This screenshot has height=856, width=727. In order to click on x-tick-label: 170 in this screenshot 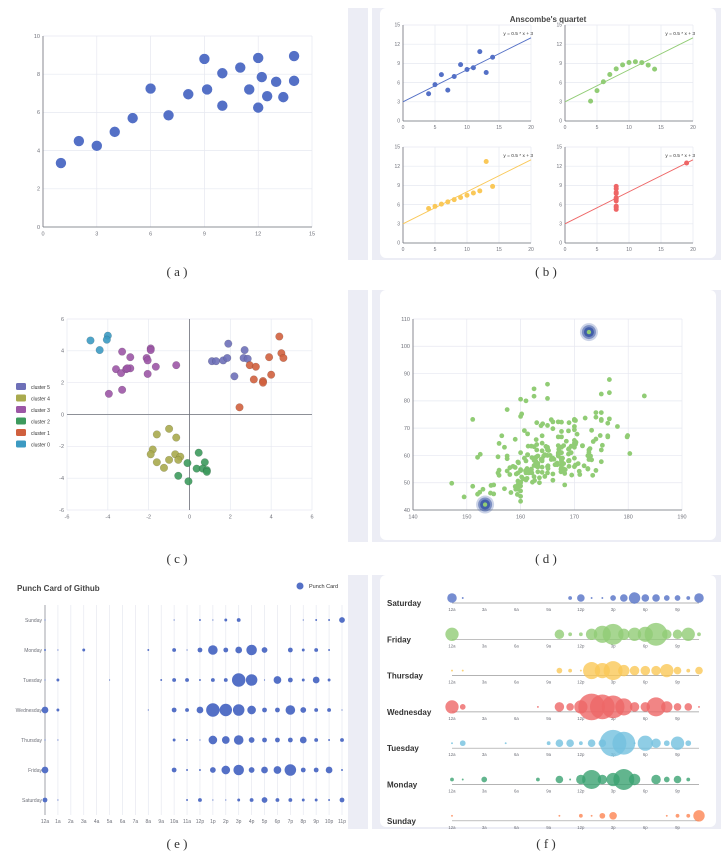, I will do `click(574, 518)`.